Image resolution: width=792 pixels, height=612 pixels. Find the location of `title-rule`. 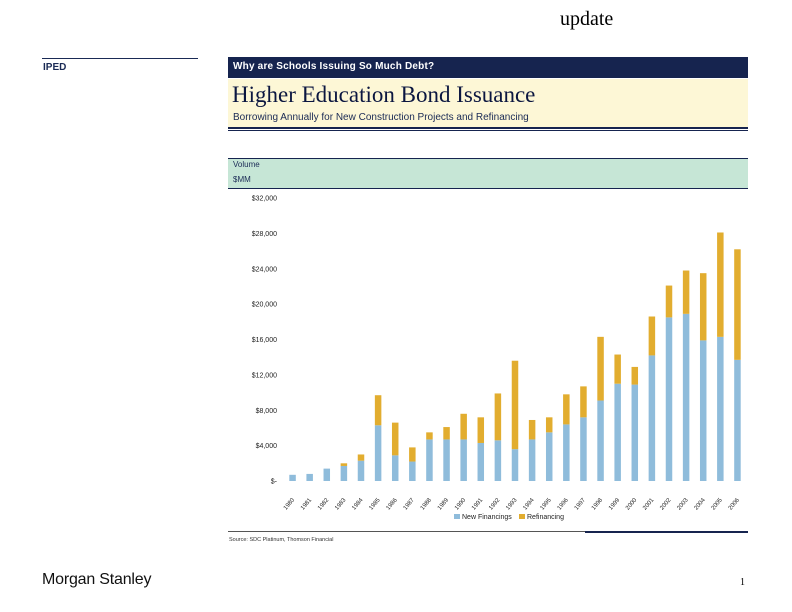

title-rule is located at coordinates (488, 130).